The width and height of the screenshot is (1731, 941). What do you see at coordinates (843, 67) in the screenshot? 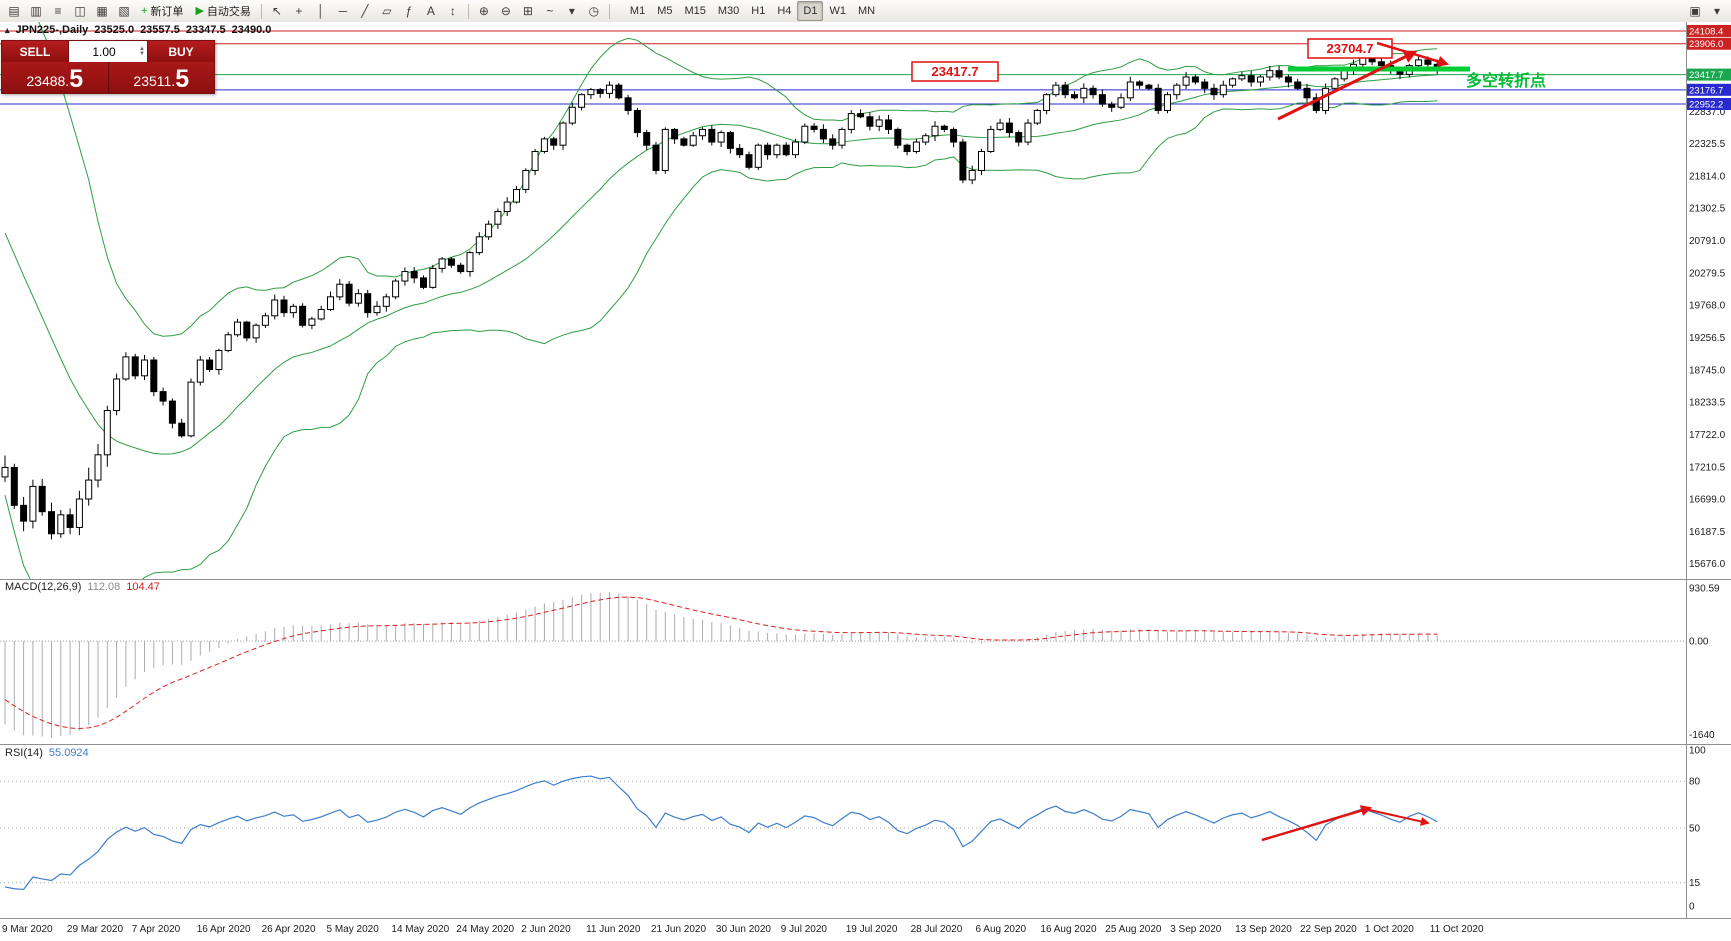
I see `price-level-lines` at bounding box center [843, 67].